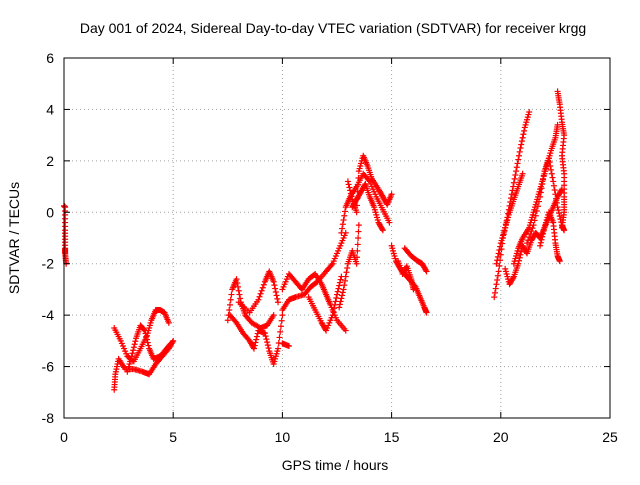 The width and height of the screenshot is (640, 485). Describe the element at coordinates (283, 437) in the screenshot. I see `x-tick-label: 10` at that location.